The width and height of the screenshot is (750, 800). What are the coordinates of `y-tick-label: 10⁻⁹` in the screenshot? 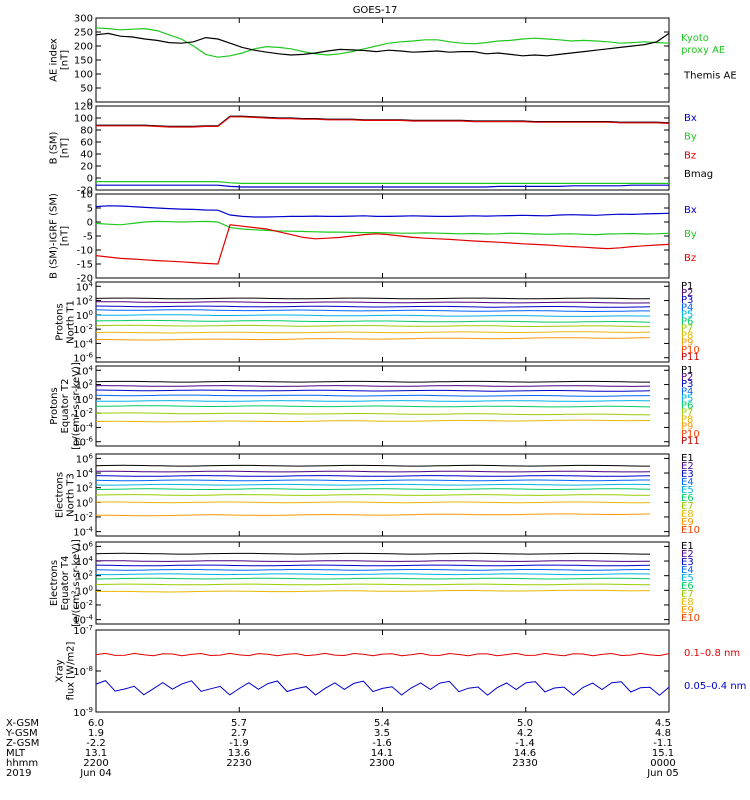 It's located at (83, 712).